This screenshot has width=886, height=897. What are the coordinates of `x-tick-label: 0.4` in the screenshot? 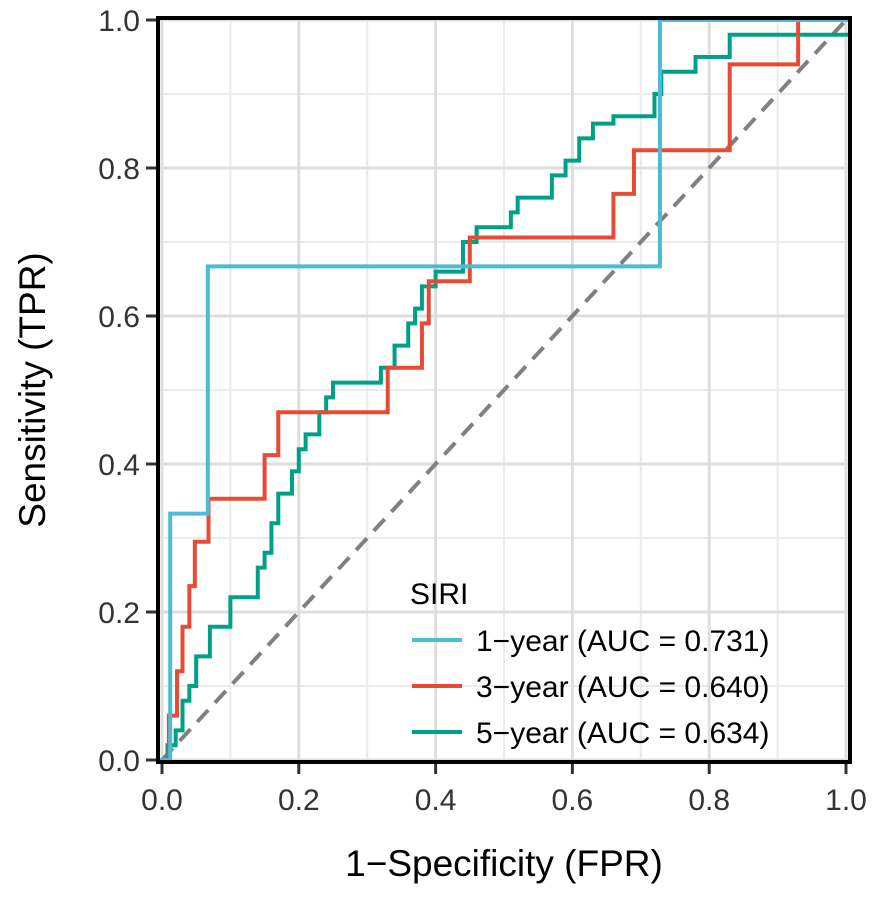 It's located at (436, 800).